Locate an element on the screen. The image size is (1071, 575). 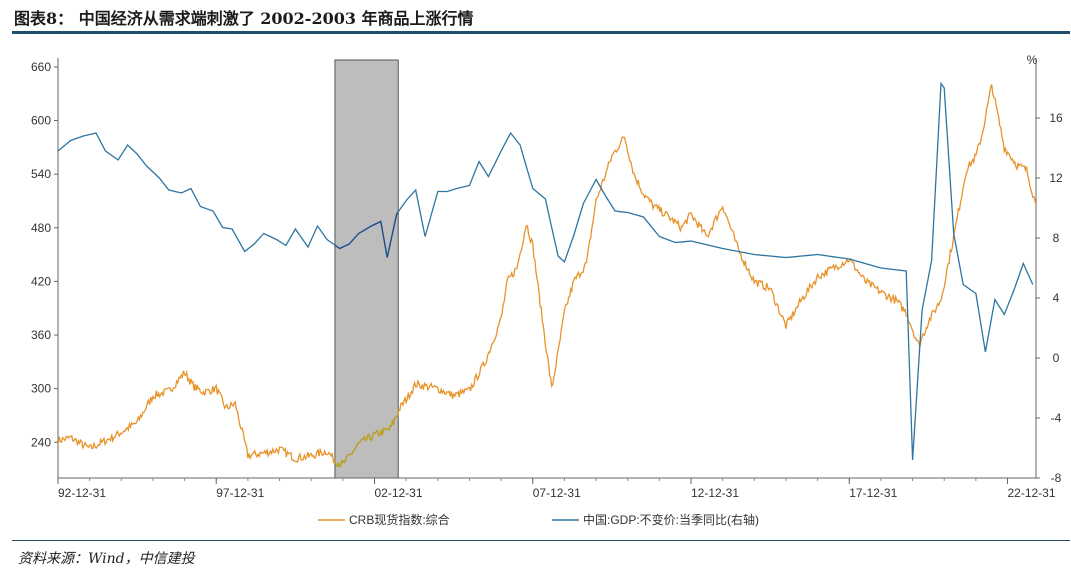
y-right-tick-label: 8 is located at coordinates (1056, 238).